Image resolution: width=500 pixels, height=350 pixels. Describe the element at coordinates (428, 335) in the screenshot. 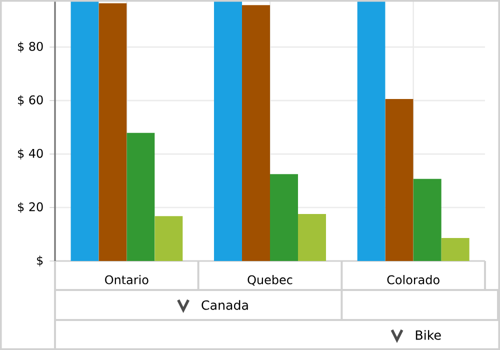

I see `text: Bike` at that location.